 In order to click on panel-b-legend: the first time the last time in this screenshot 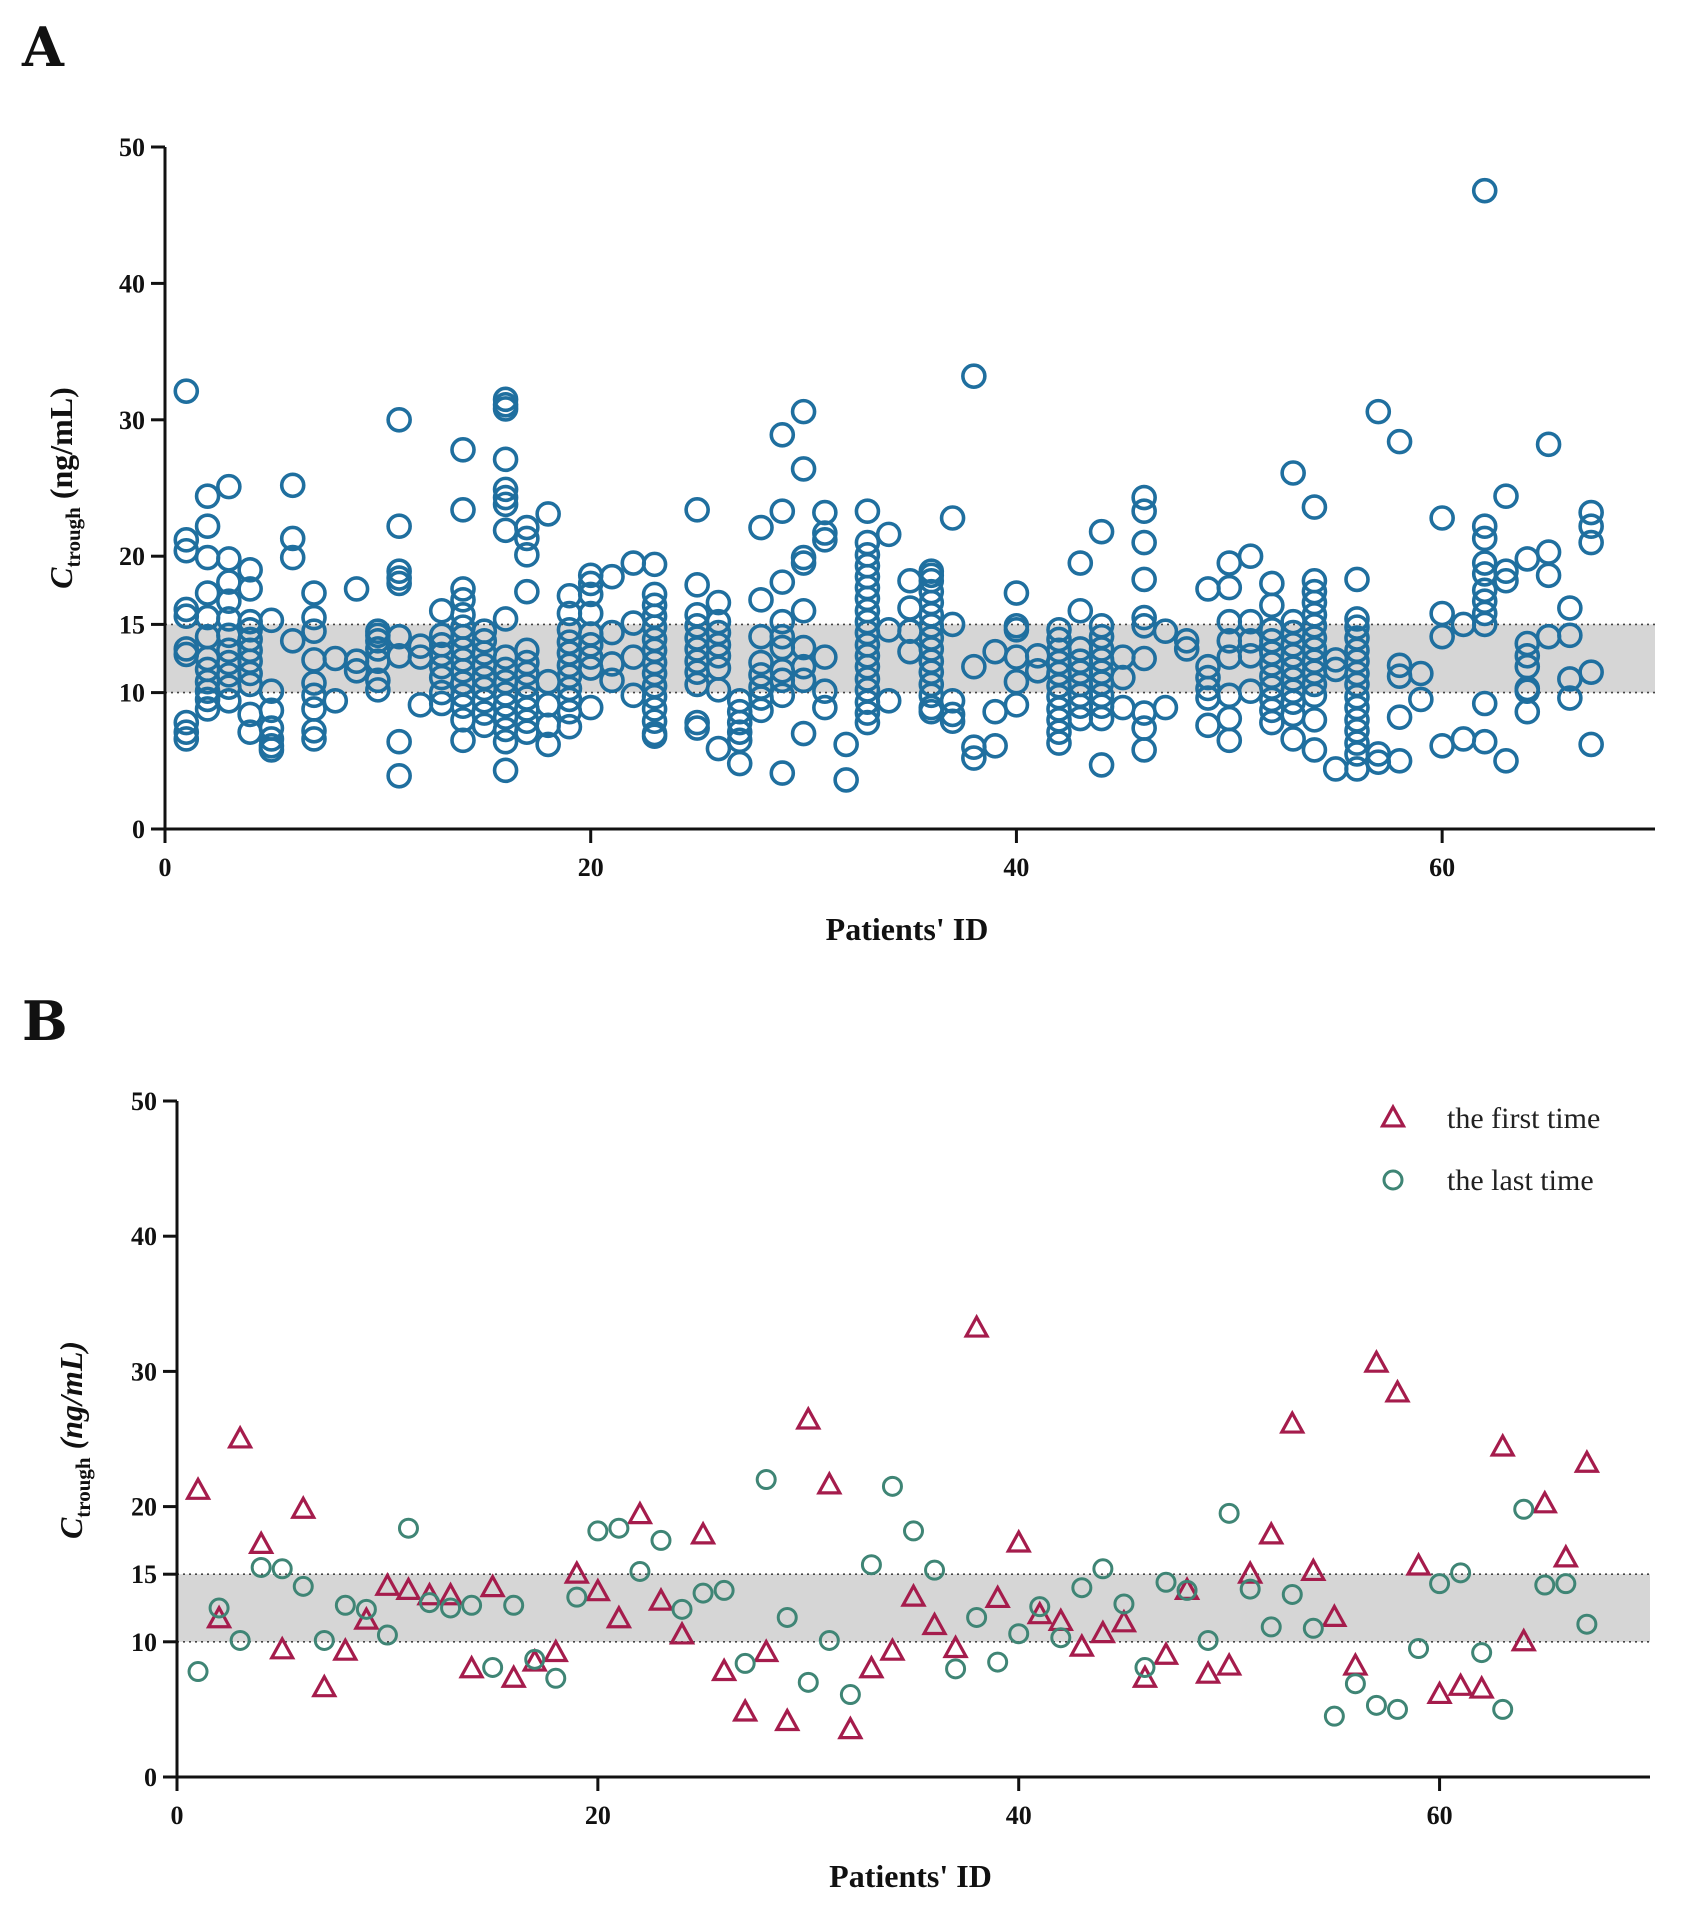, I will do `click(1489, 1149)`.